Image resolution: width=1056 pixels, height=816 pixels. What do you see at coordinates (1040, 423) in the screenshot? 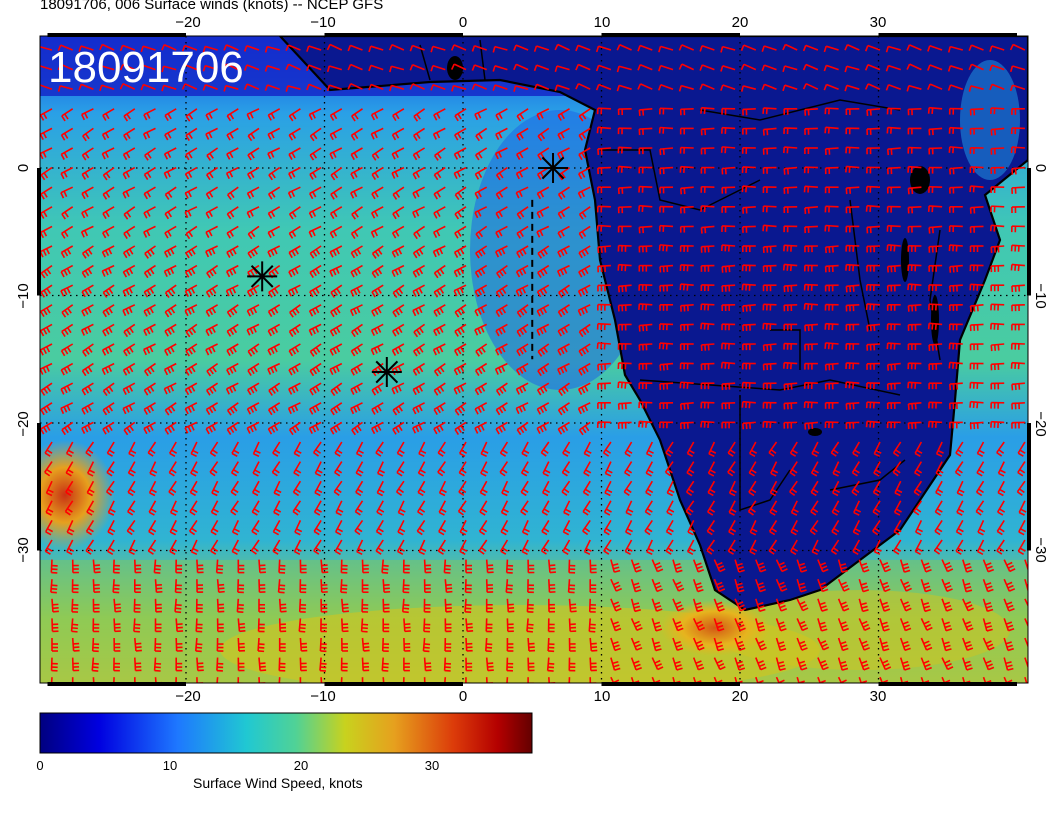
I see `lat-right-2: −20` at bounding box center [1040, 423].